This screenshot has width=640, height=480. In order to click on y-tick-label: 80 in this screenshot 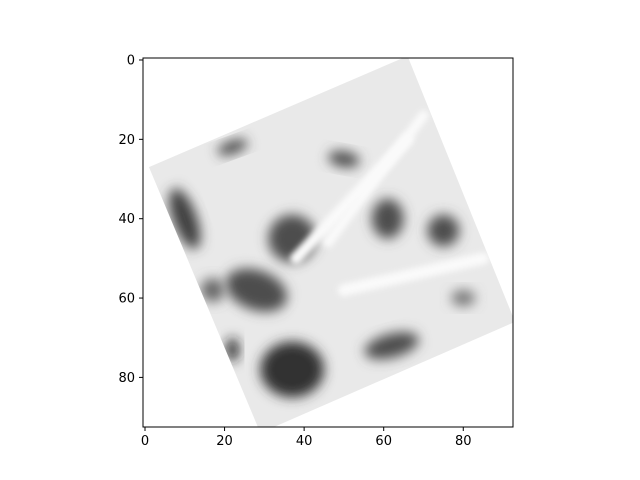, I will do `click(126, 378)`.